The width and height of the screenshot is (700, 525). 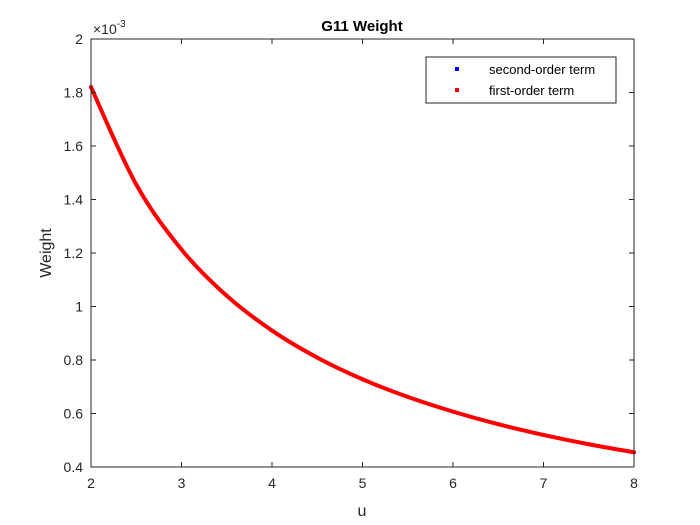 I want to click on y-tick-label: 2, so click(x=79, y=39).